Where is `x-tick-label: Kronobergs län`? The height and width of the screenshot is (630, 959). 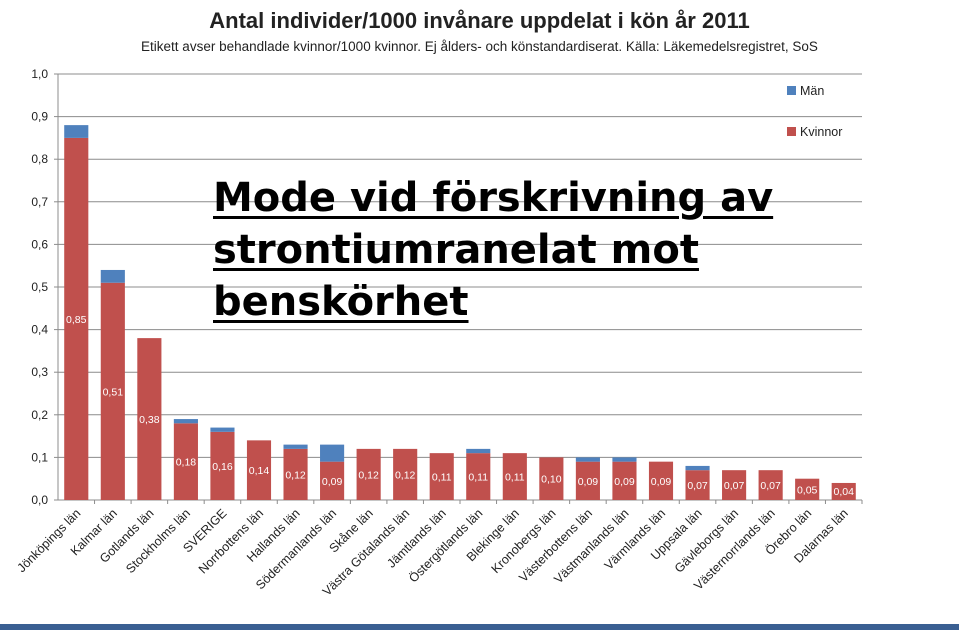 x-tick-label: Kronobergs län is located at coordinates (524, 541).